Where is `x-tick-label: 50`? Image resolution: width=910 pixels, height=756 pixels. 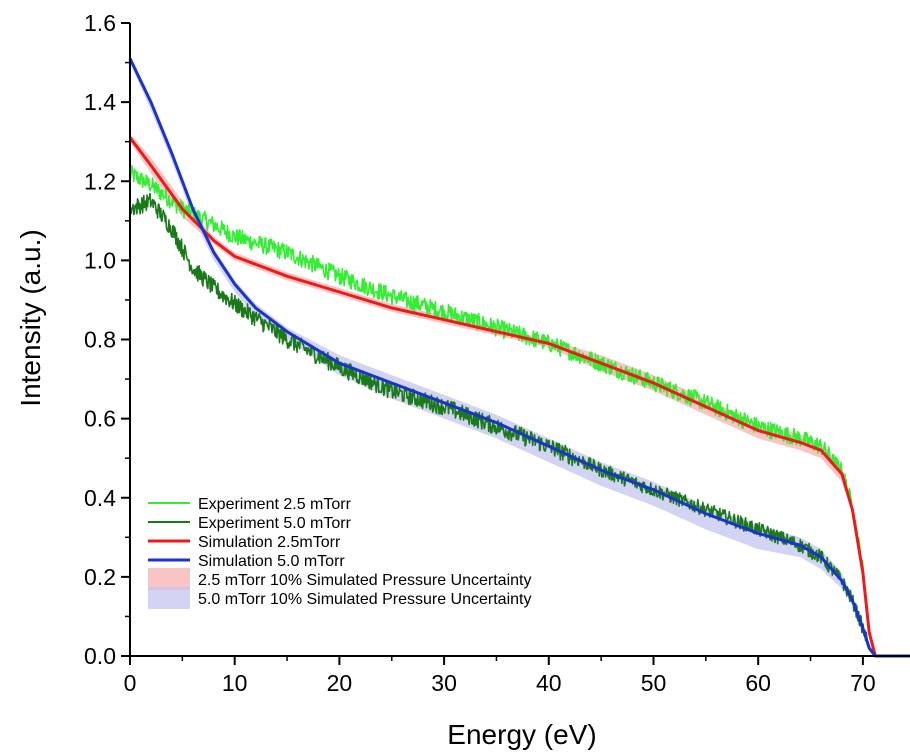
x-tick-label: 50 is located at coordinates (654, 683).